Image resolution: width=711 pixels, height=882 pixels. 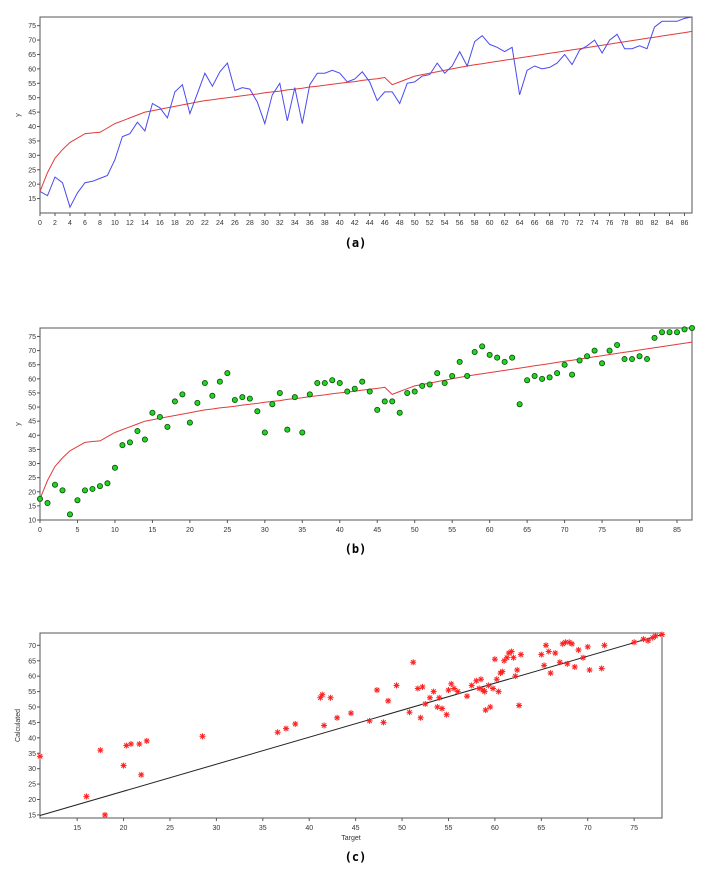 What do you see at coordinates (430, 223) in the screenshot?
I see `chart-a-x-tick-label: 52` at bounding box center [430, 223].